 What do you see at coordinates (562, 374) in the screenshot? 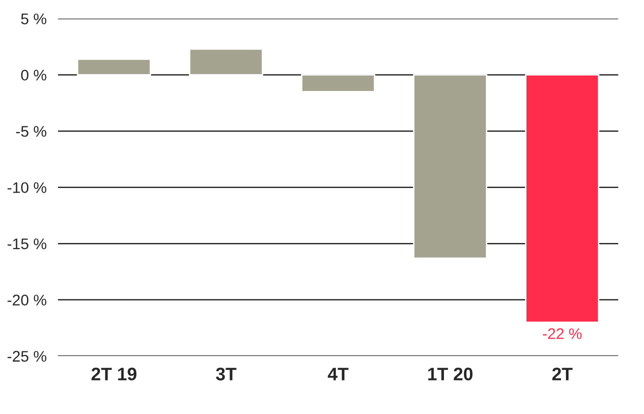
I see `x-tick-label: 2T` at bounding box center [562, 374].